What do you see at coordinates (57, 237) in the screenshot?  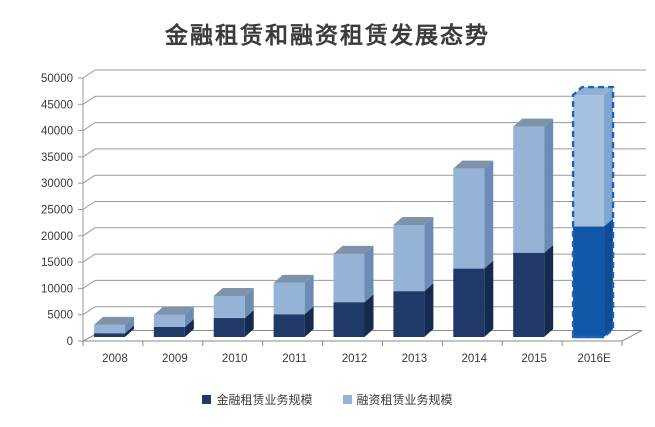 I see `y-tick-label: 20000` at bounding box center [57, 237].